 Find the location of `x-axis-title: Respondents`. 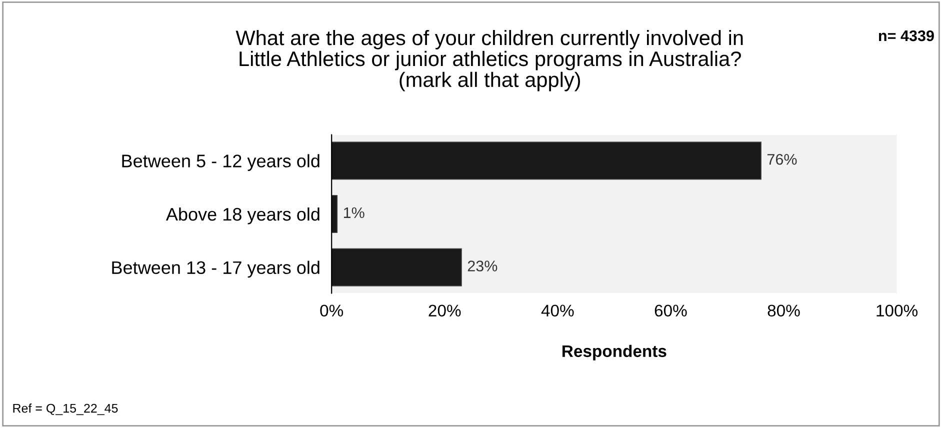

x-axis-title: Respondents is located at coordinates (614, 352).